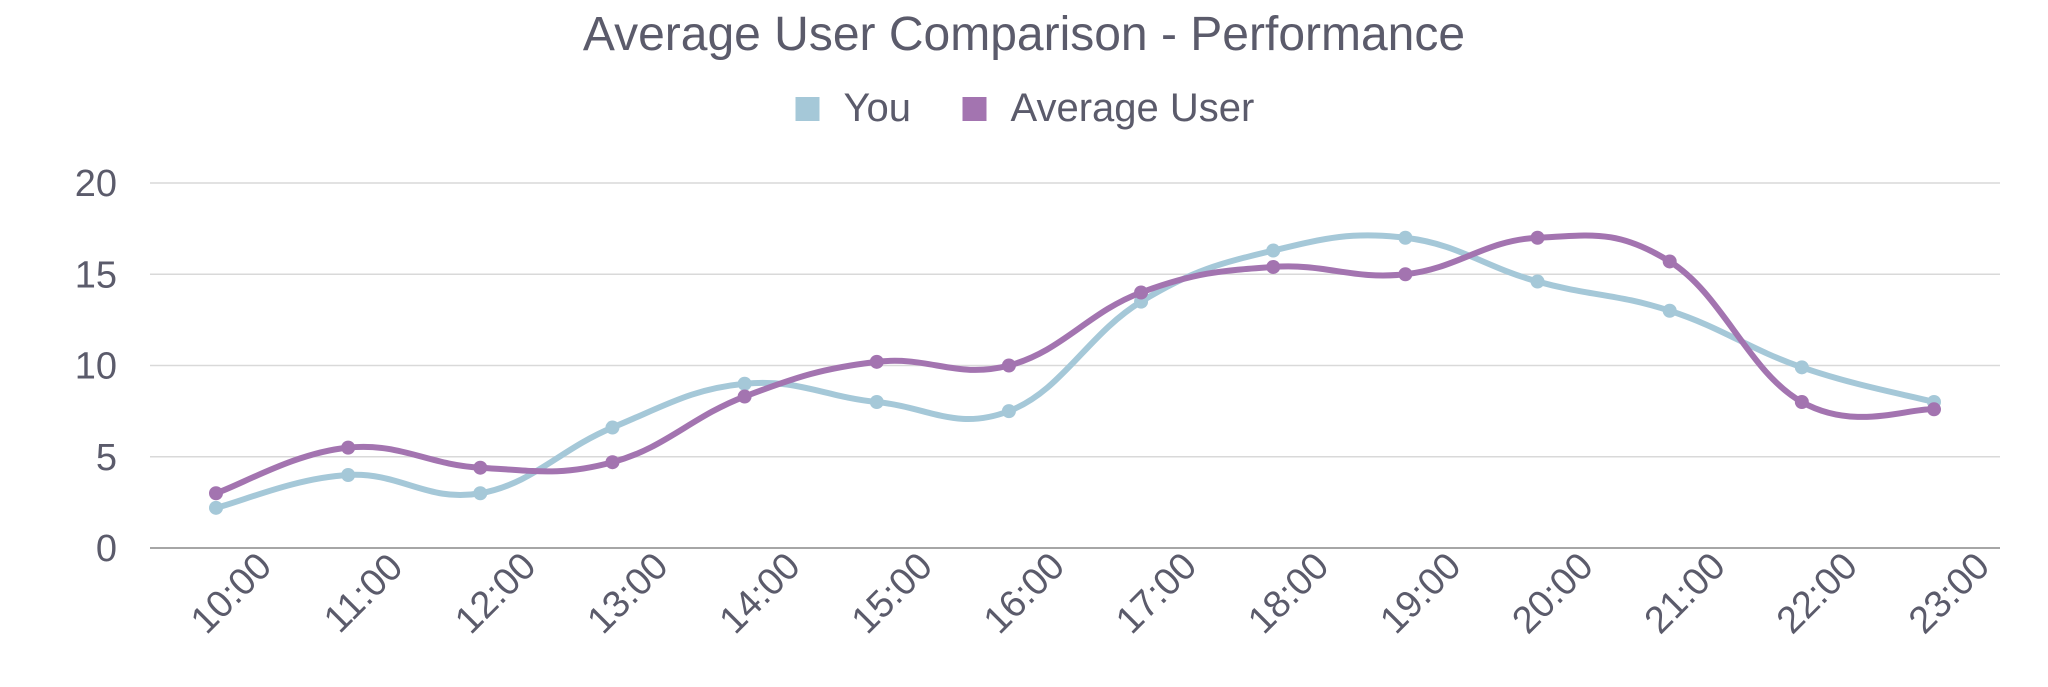 This screenshot has height=687, width=2048. What do you see at coordinates (96, 275) in the screenshot?
I see `y-tick-label: 15` at bounding box center [96, 275].